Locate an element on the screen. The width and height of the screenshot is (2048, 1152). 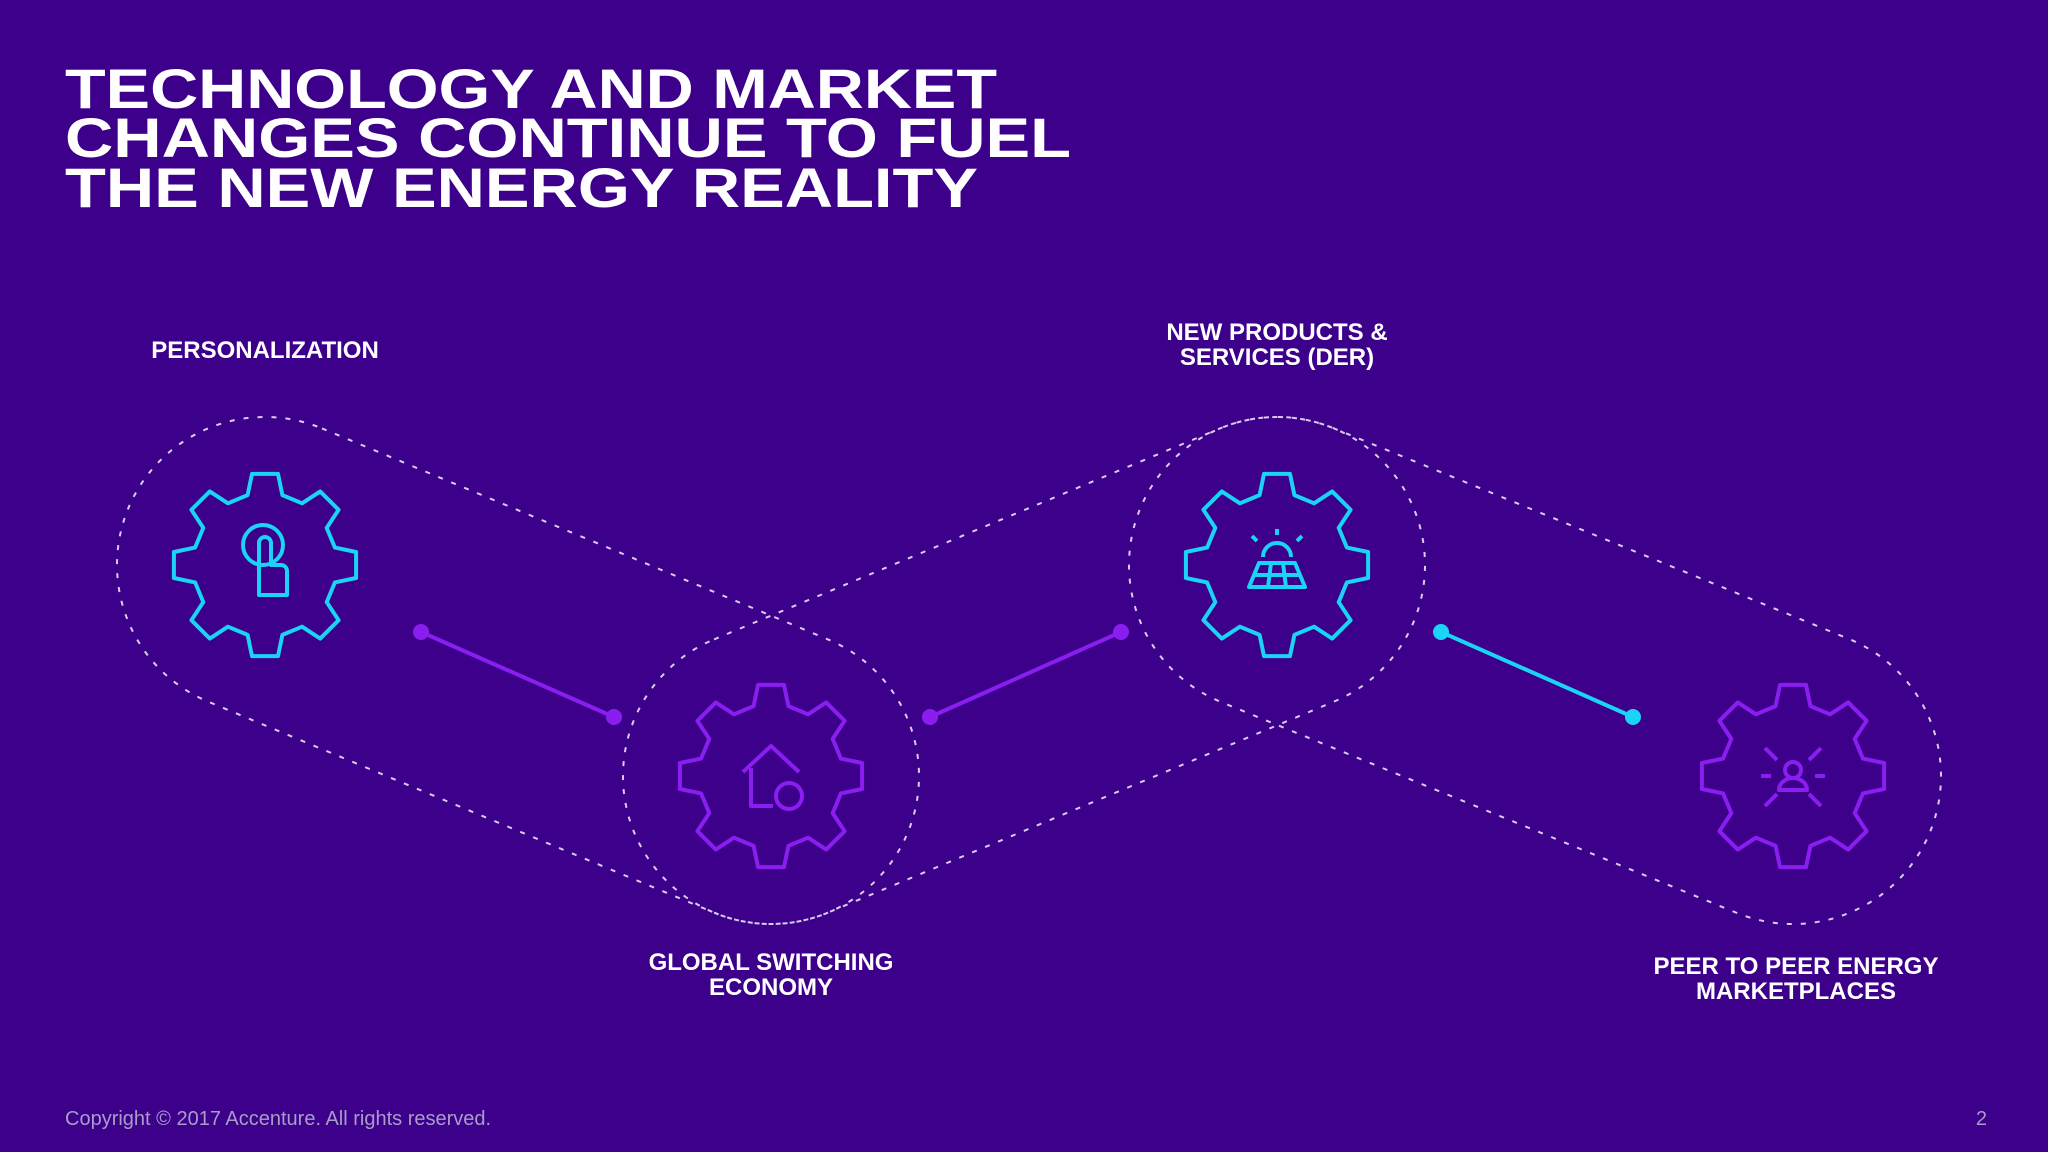
node-label: NEW PRODUCTS & is located at coordinates (1276, 332).